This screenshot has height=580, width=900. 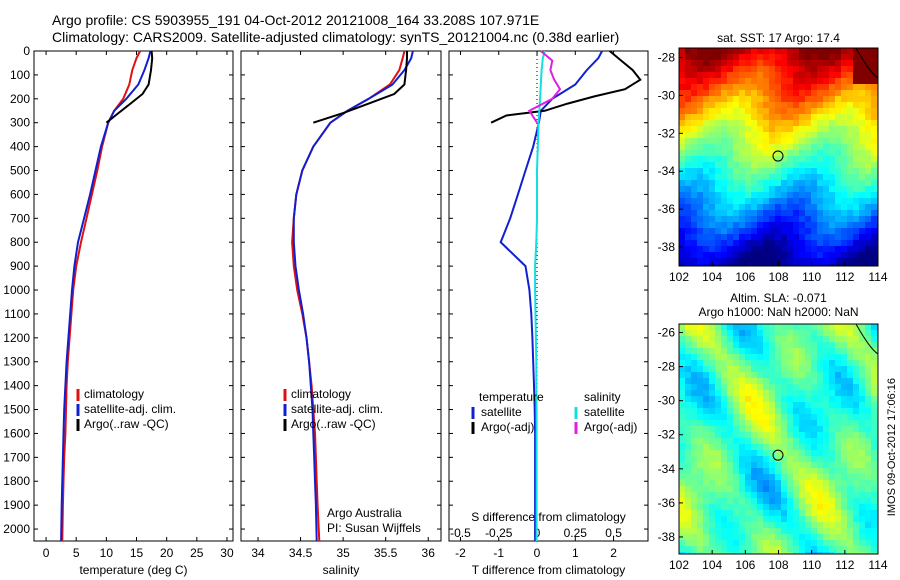 I want to click on legend-label: satellite-adj. clim., so click(x=337, y=409).